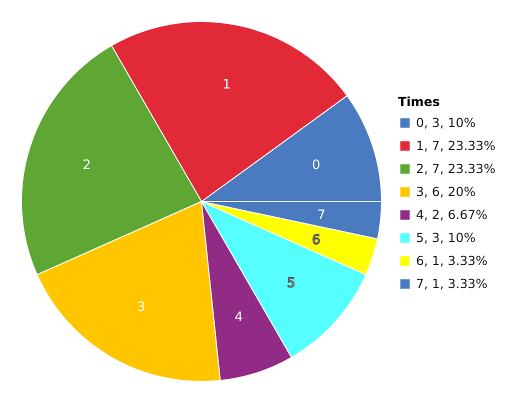 This screenshot has width=518, height=401. Describe the element at coordinates (316, 166) in the screenshot. I see `text: 0` at that location.